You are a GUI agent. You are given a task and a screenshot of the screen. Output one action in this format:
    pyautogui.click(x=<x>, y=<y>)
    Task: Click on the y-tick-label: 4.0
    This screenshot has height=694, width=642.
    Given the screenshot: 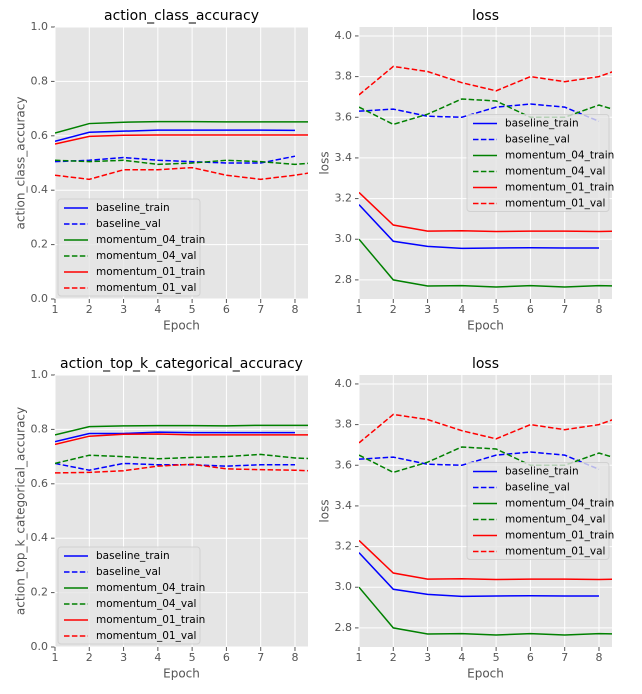 What is the action you would take?
    pyautogui.click(x=344, y=35)
    